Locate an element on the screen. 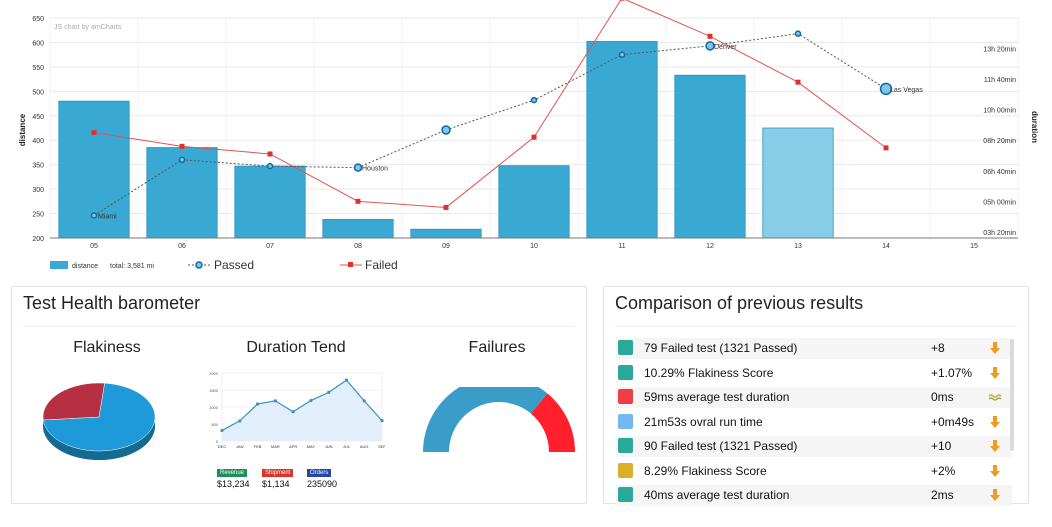 This screenshot has height=527, width=1052. failures-gauge is located at coordinates (499, 419).